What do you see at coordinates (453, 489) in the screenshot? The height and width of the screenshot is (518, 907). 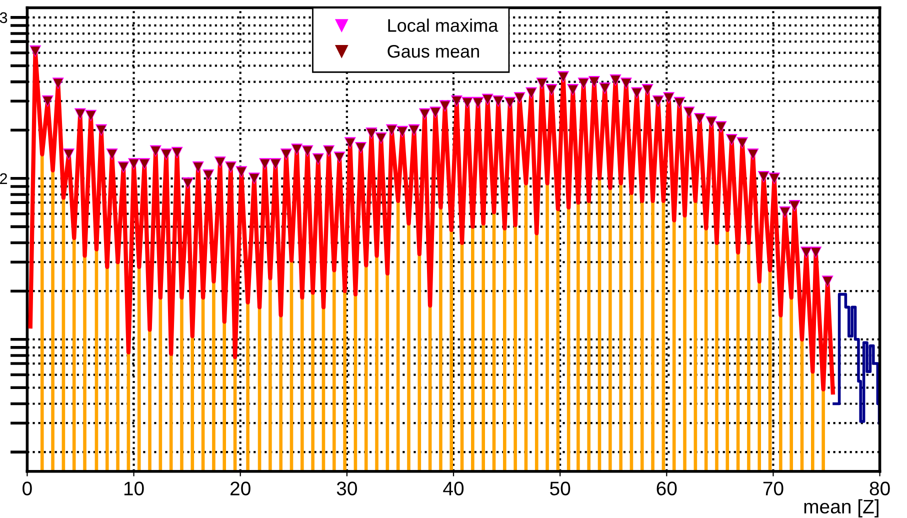 I see `x-tick-label: 40` at bounding box center [453, 489].